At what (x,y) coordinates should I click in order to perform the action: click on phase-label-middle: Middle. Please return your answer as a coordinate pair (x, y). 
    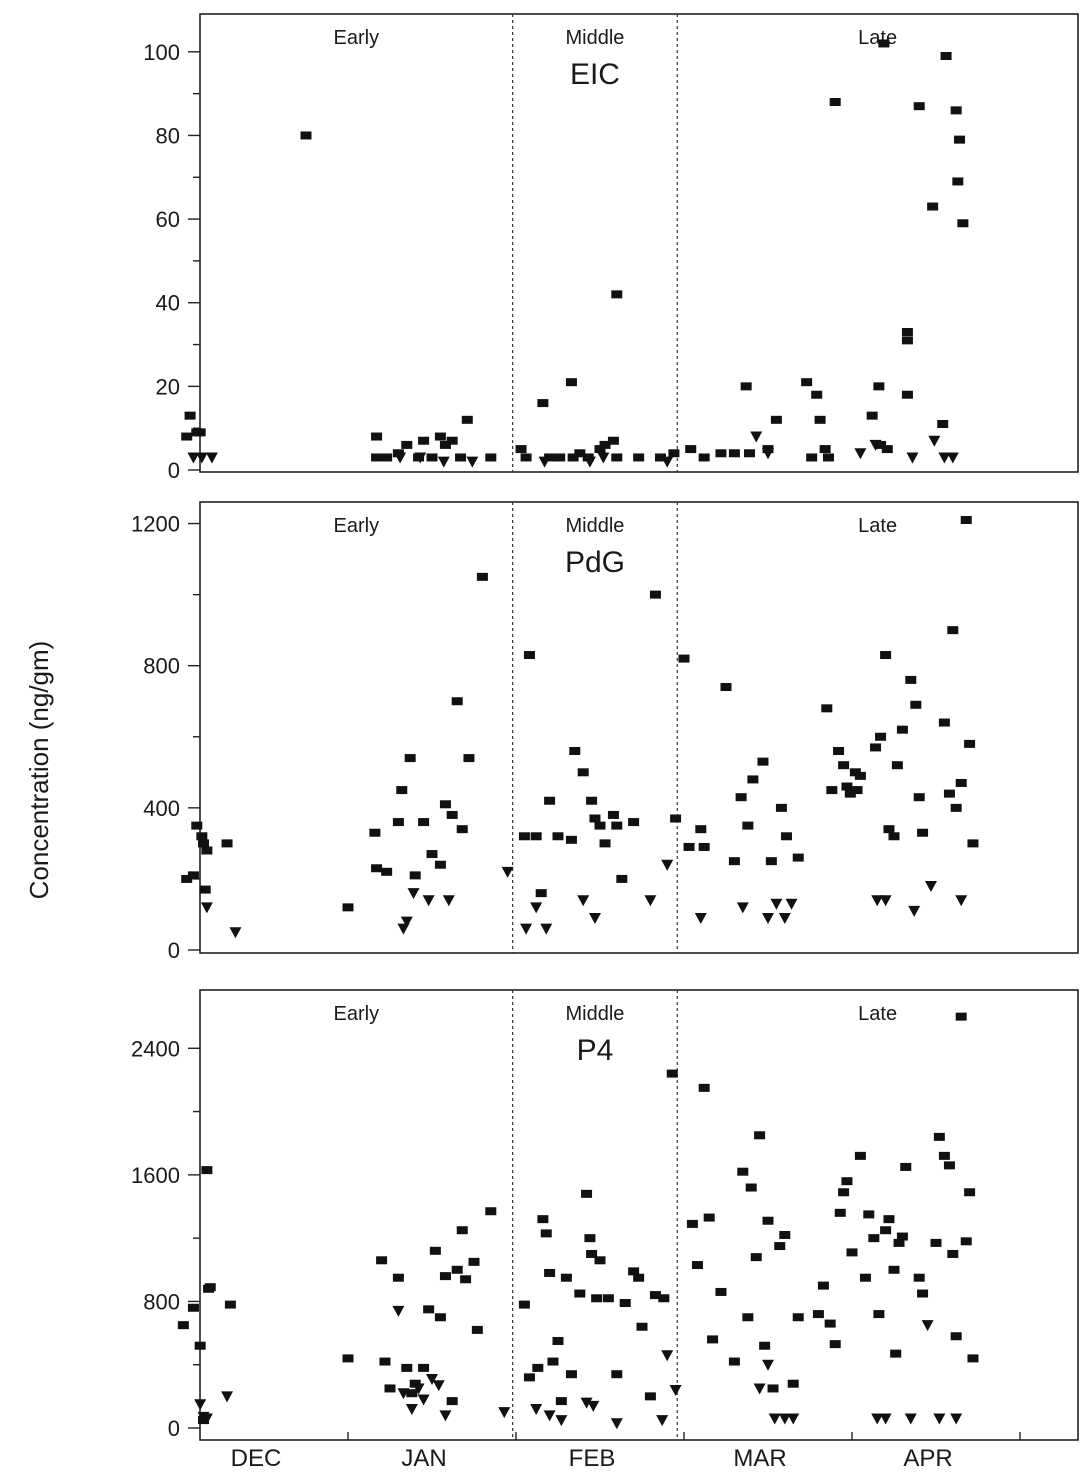
    Looking at the image, I should click on (594, 1014).